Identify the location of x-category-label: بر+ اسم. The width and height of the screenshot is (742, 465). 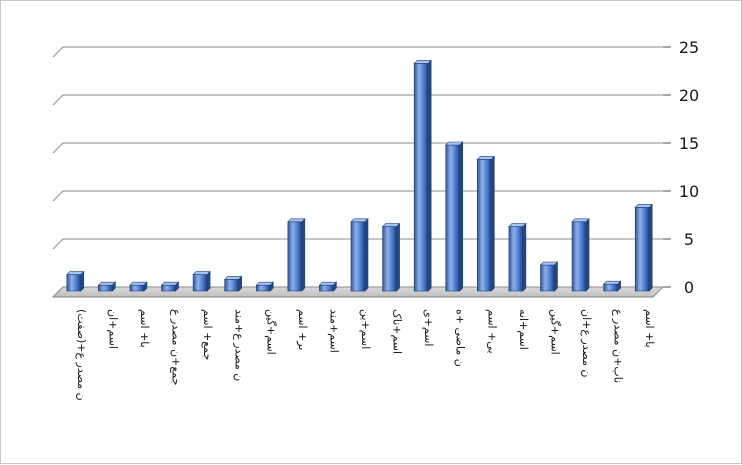
(302, 329).